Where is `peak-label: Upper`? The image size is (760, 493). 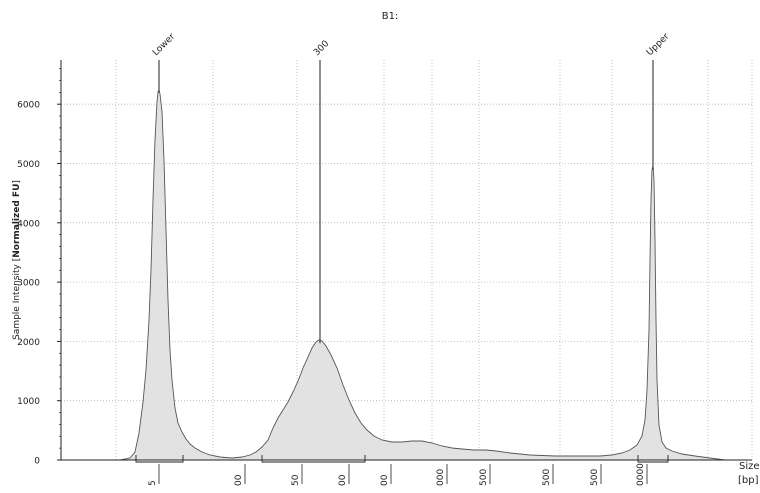 peak-label: Upper is located at coordinates (658, 45).